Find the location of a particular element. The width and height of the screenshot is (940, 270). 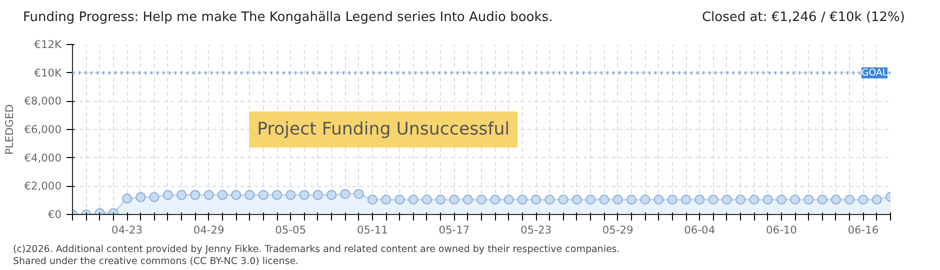

chart-subtitle: Closed at: €1,246 / €10k (12%) is located at coordinates (803, 18).